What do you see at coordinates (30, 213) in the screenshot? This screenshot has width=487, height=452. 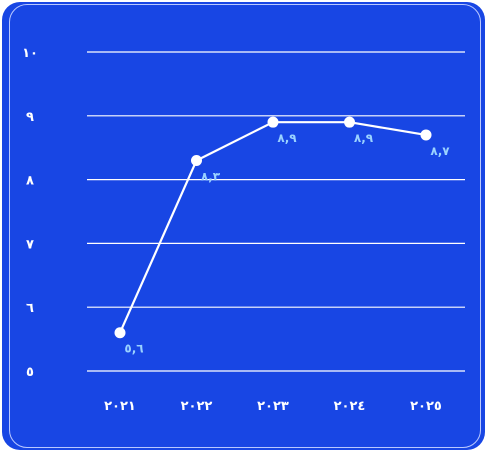 I see `y-axis-tick-labels: ٥ ٦ ٧ ٨ ٩ ١٠` at bounding box center [30, 213].